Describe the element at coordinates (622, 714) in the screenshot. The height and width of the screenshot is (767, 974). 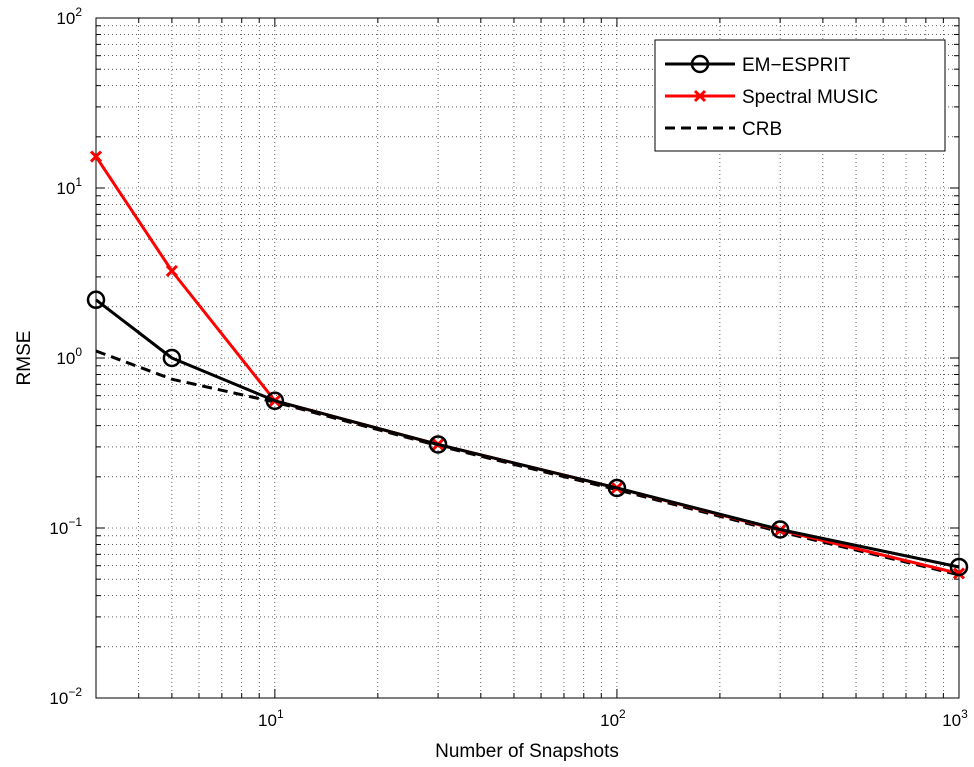
I see `x-tick-exponent: 2` at that location.